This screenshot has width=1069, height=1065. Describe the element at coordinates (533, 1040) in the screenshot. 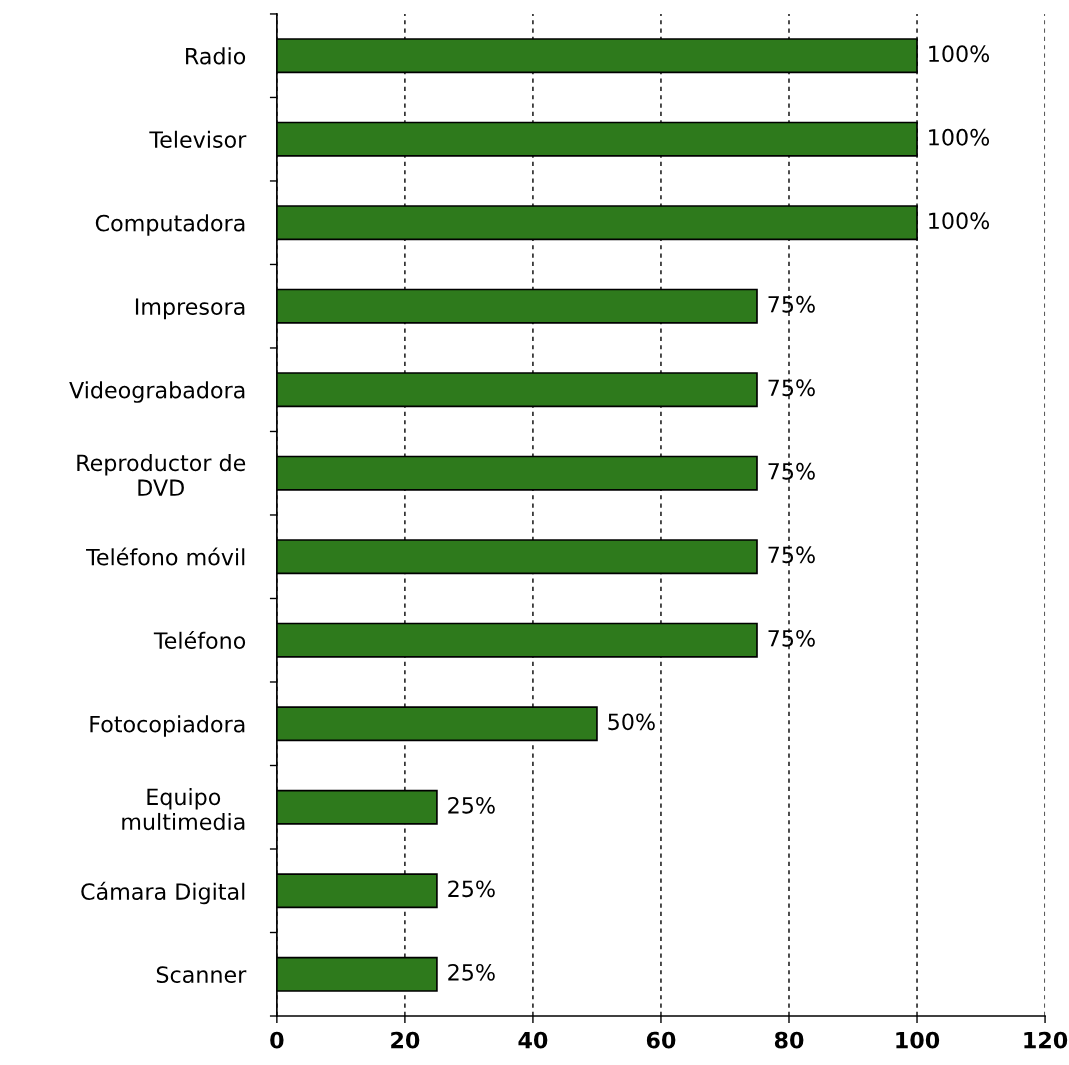

I see `x-tick-label: 40` at that location.